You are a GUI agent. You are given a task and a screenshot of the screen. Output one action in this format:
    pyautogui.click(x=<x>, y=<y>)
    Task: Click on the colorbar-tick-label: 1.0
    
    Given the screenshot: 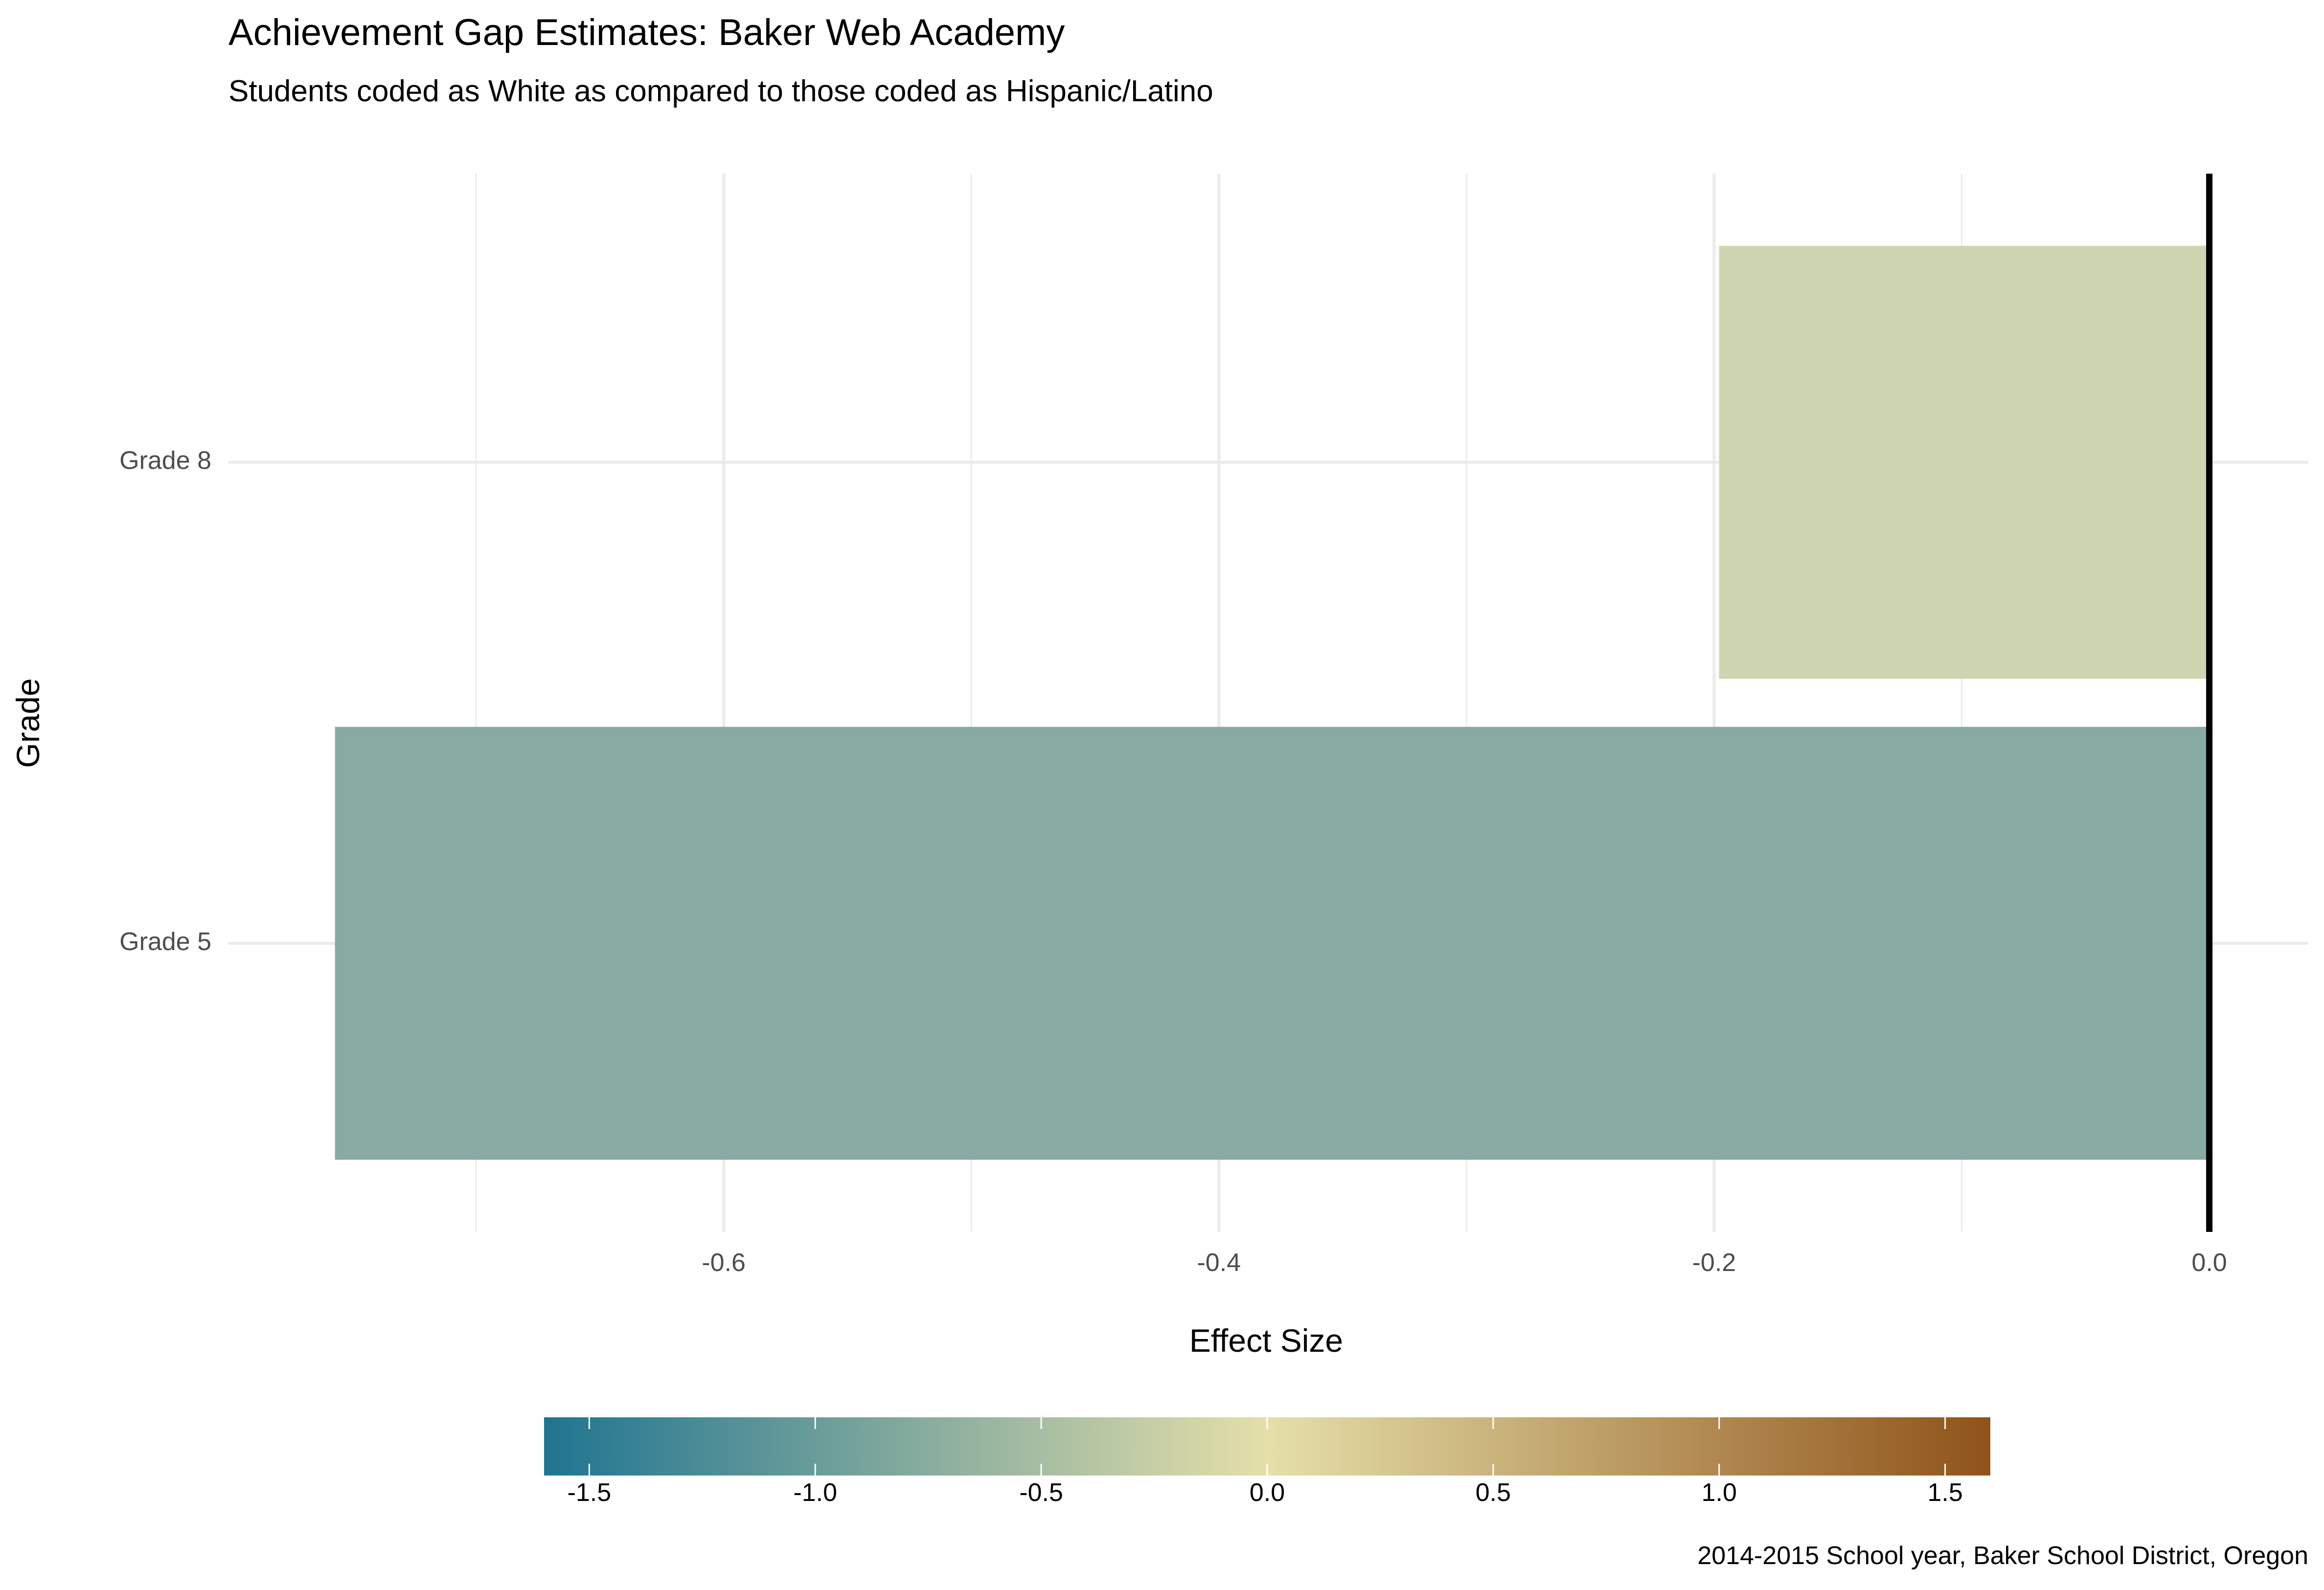 What is the action you would take?
    pyautogui.click(x=1720, y=1493)
    